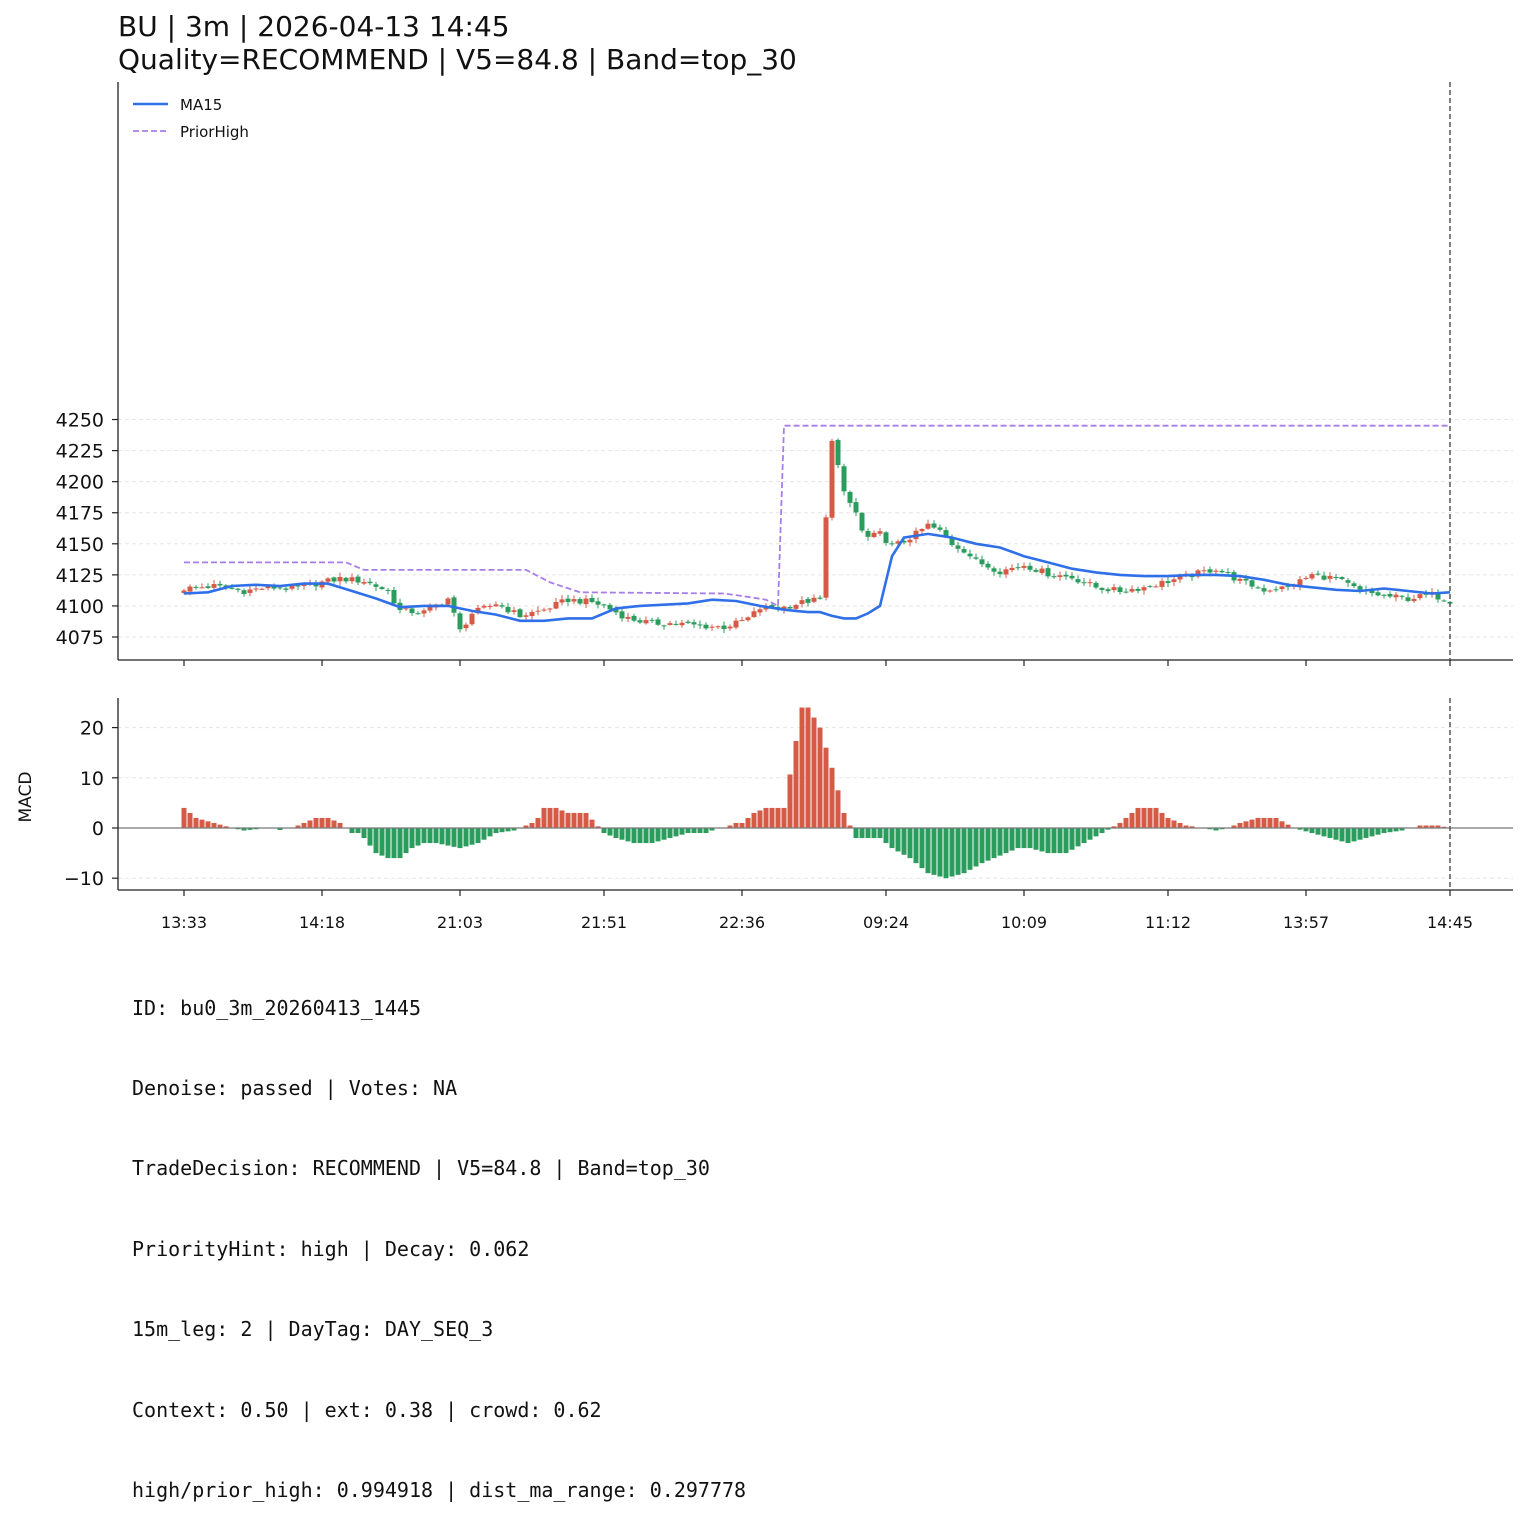  What do you see at coordinates (201, 105) in the screenshot?
I see `legend-ma15-label: MA15` at bounding box center [201, 105].